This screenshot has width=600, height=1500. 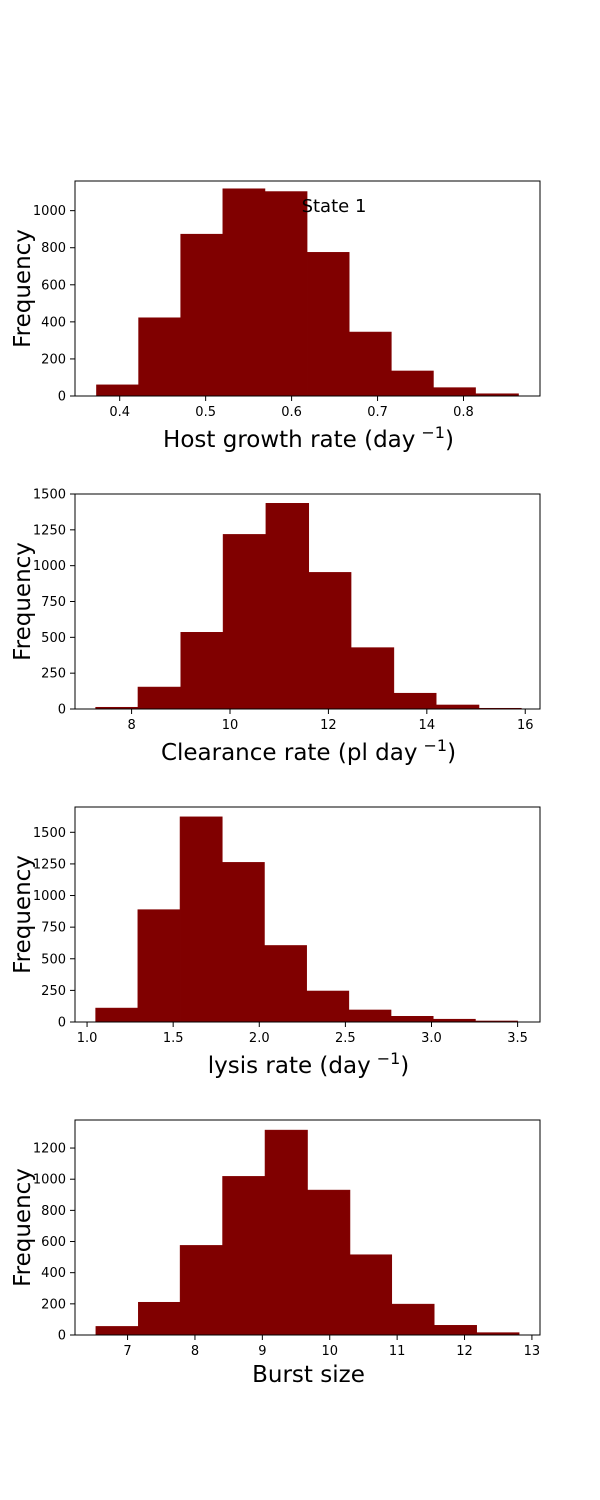 What do you see at coordinates (289, 1066) in the screenshot?
I see `x-axis-label-text: lysis rate (day` at bounding box center [289, 1066].